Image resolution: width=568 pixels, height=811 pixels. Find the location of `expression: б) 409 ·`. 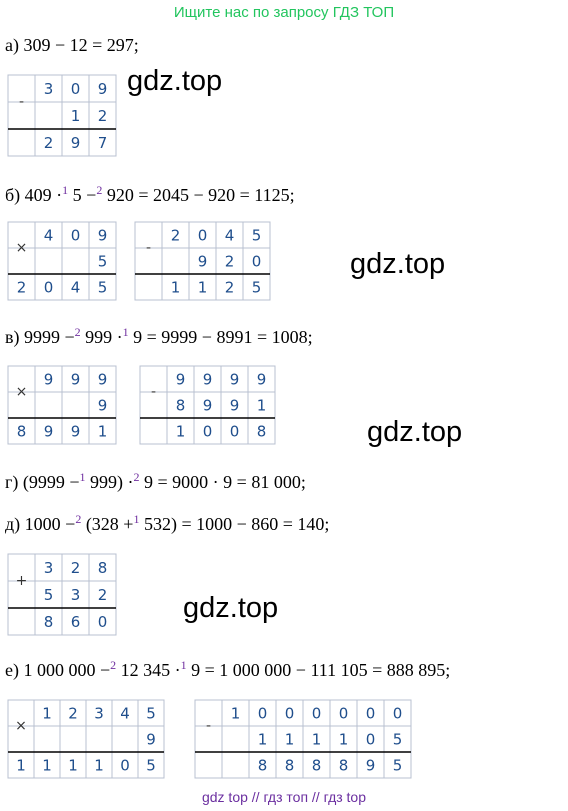

expression: б) 409 · is located at coordinates (33, 195).